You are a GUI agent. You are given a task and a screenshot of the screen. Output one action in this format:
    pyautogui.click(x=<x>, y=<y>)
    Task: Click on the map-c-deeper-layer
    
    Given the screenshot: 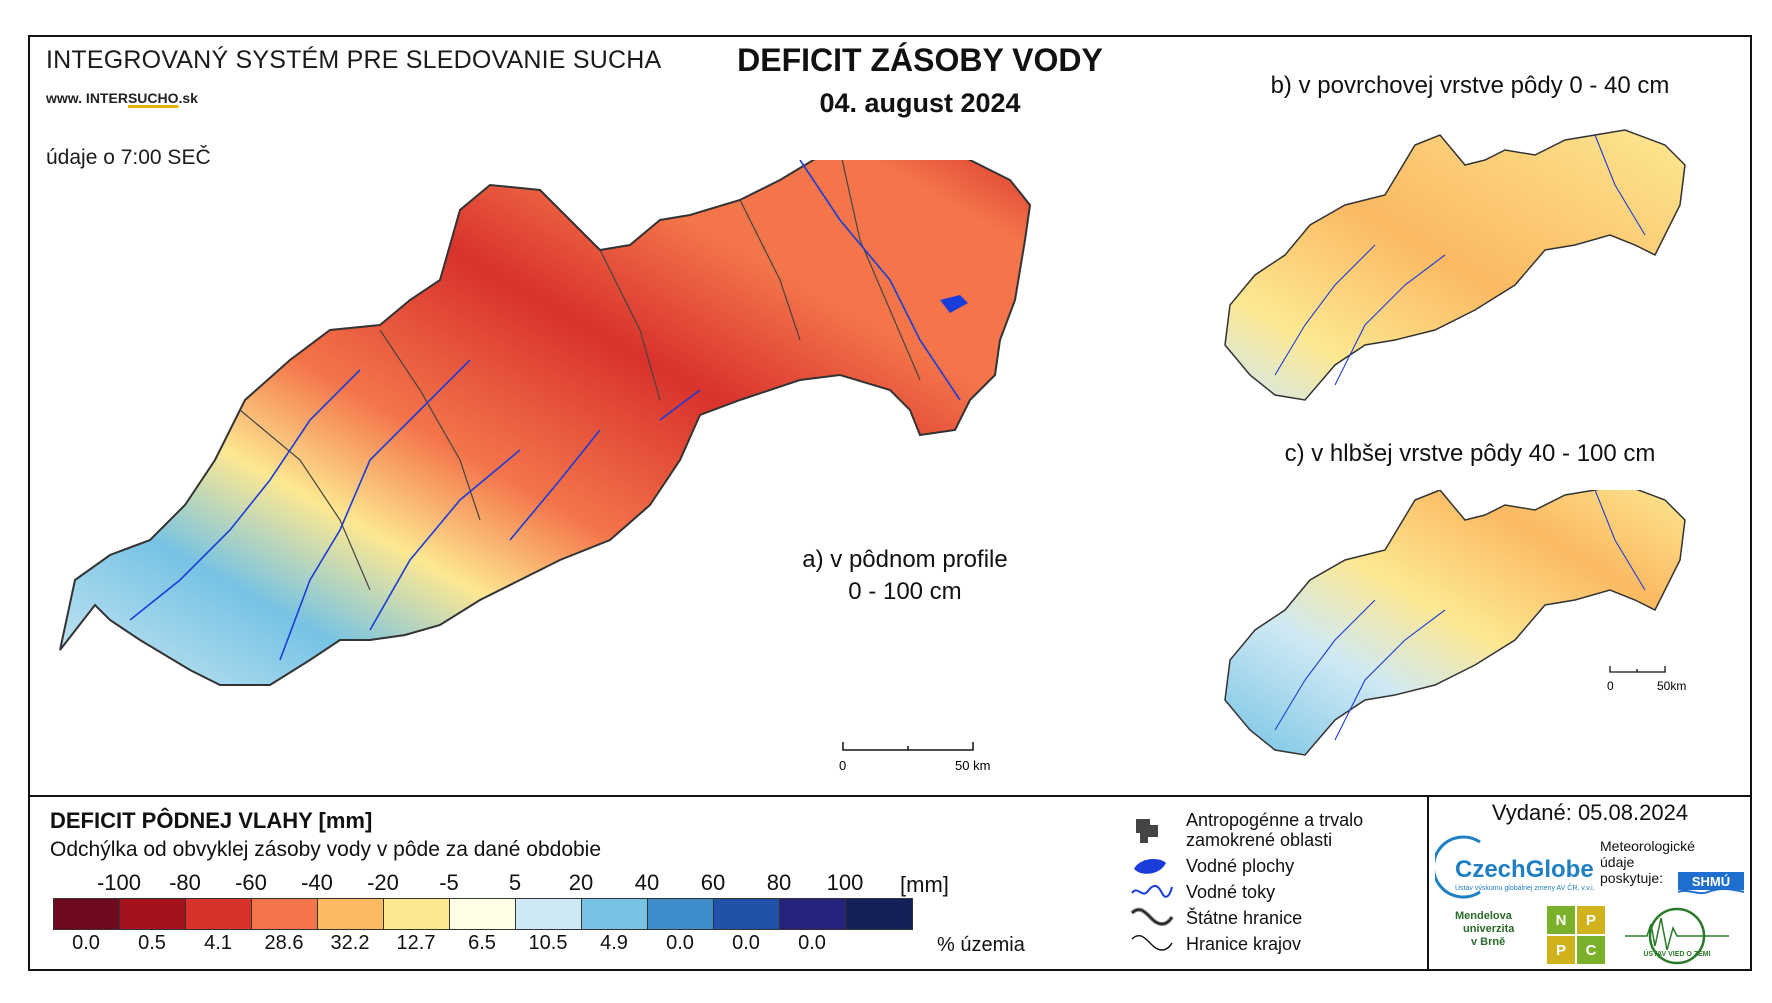 What is the action you would take?
    pyautogui.click(x=1455, y=623)
    